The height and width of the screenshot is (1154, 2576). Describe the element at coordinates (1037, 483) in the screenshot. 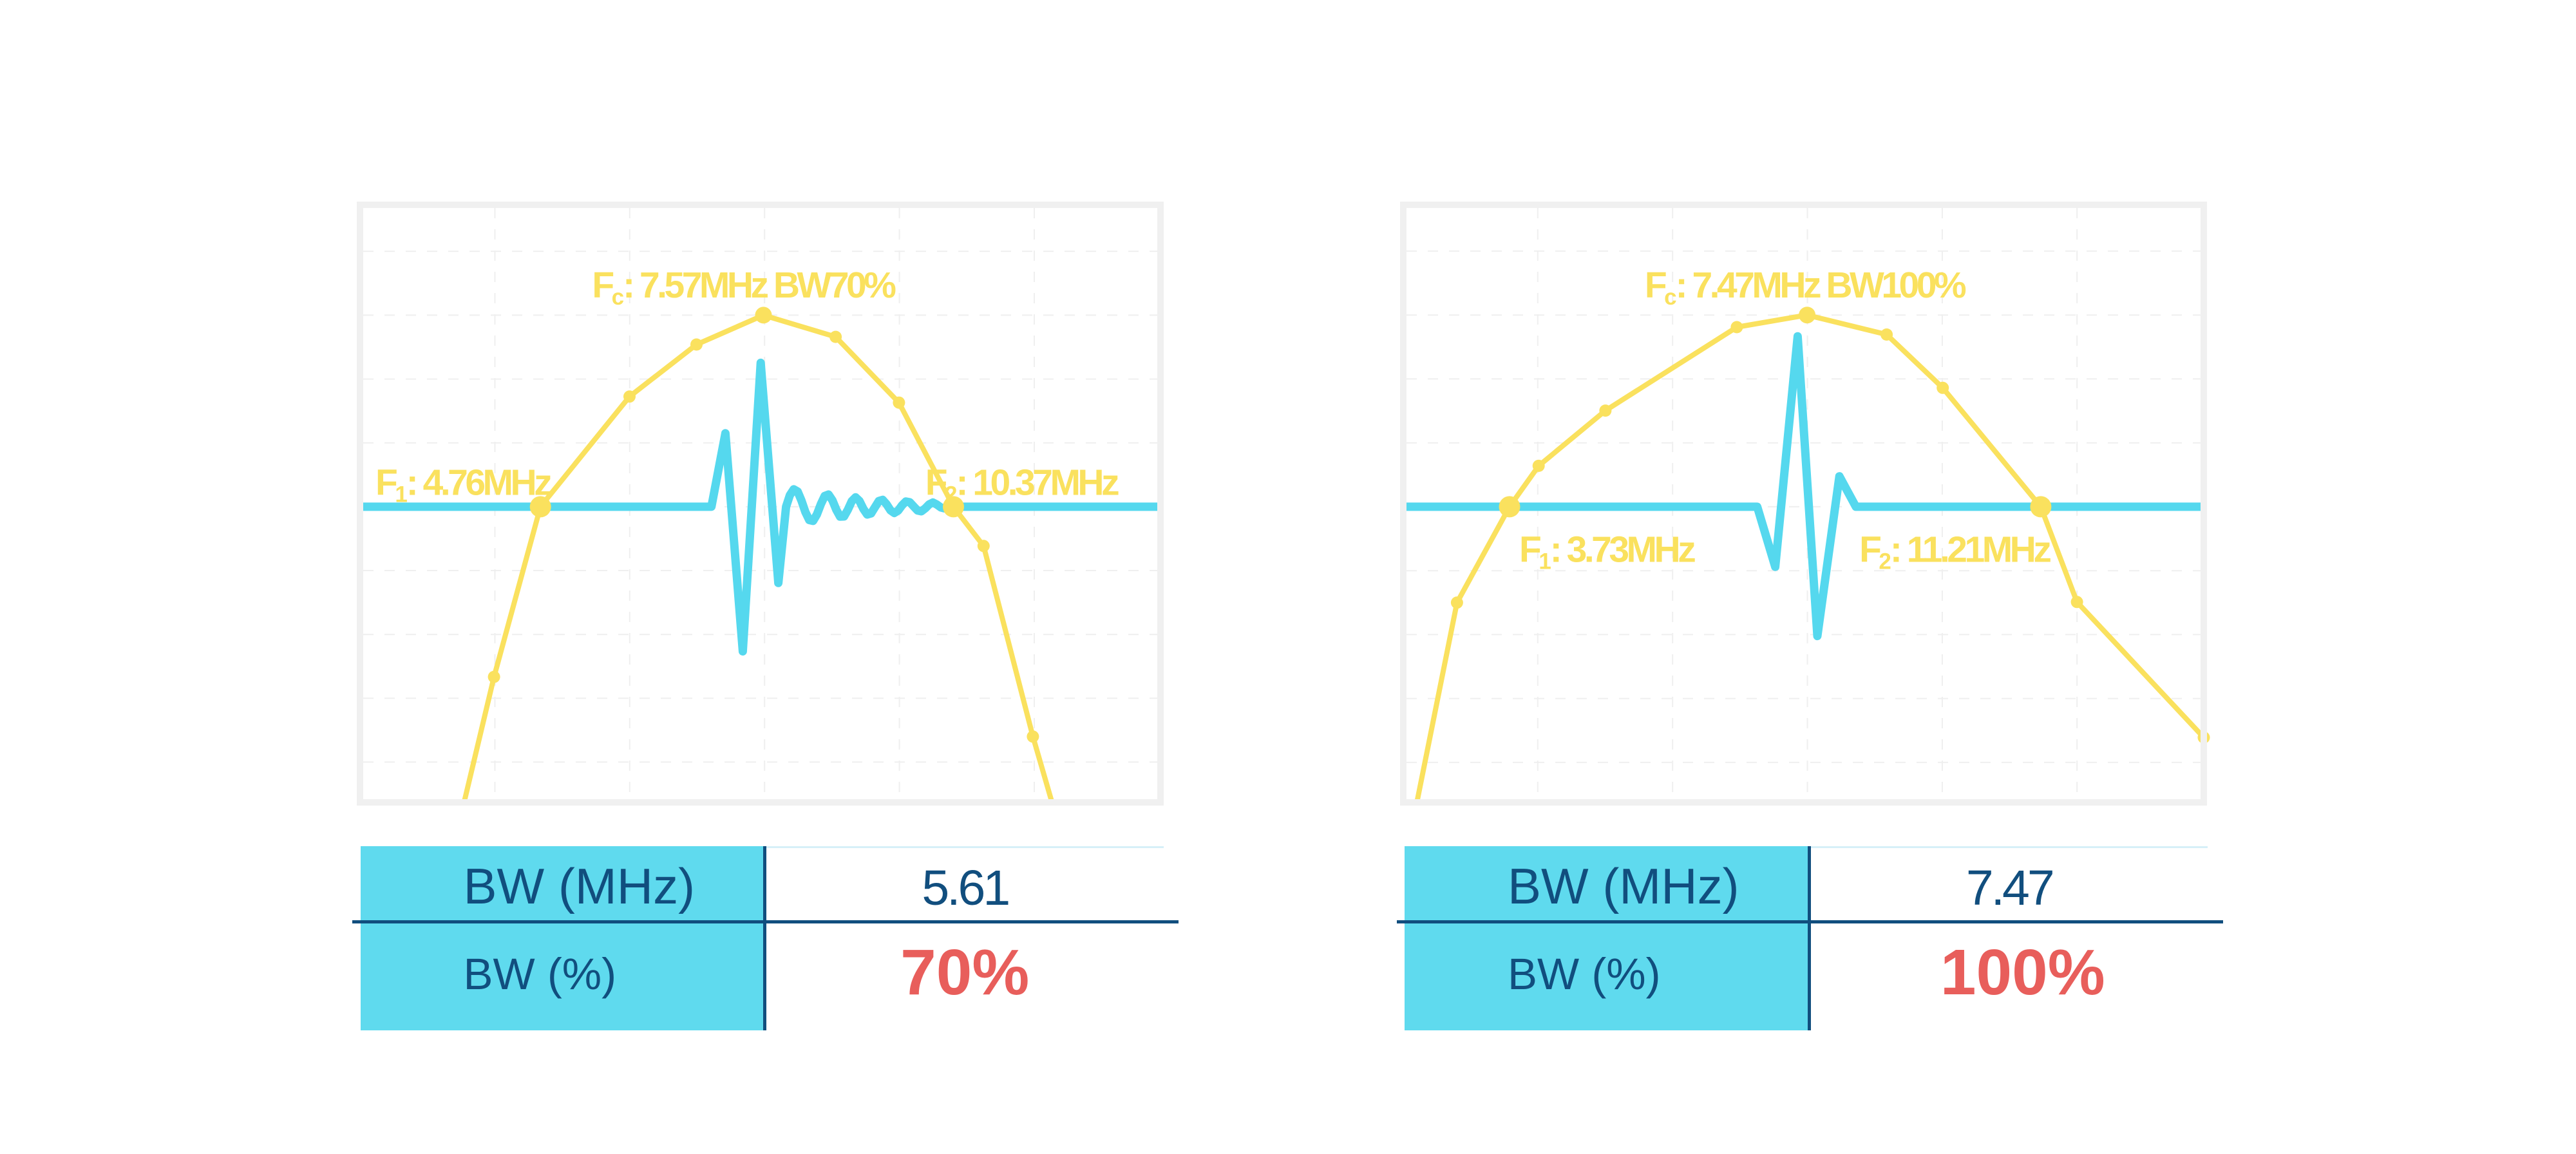

I see `label-rest: : 10.37MHz` at that location.